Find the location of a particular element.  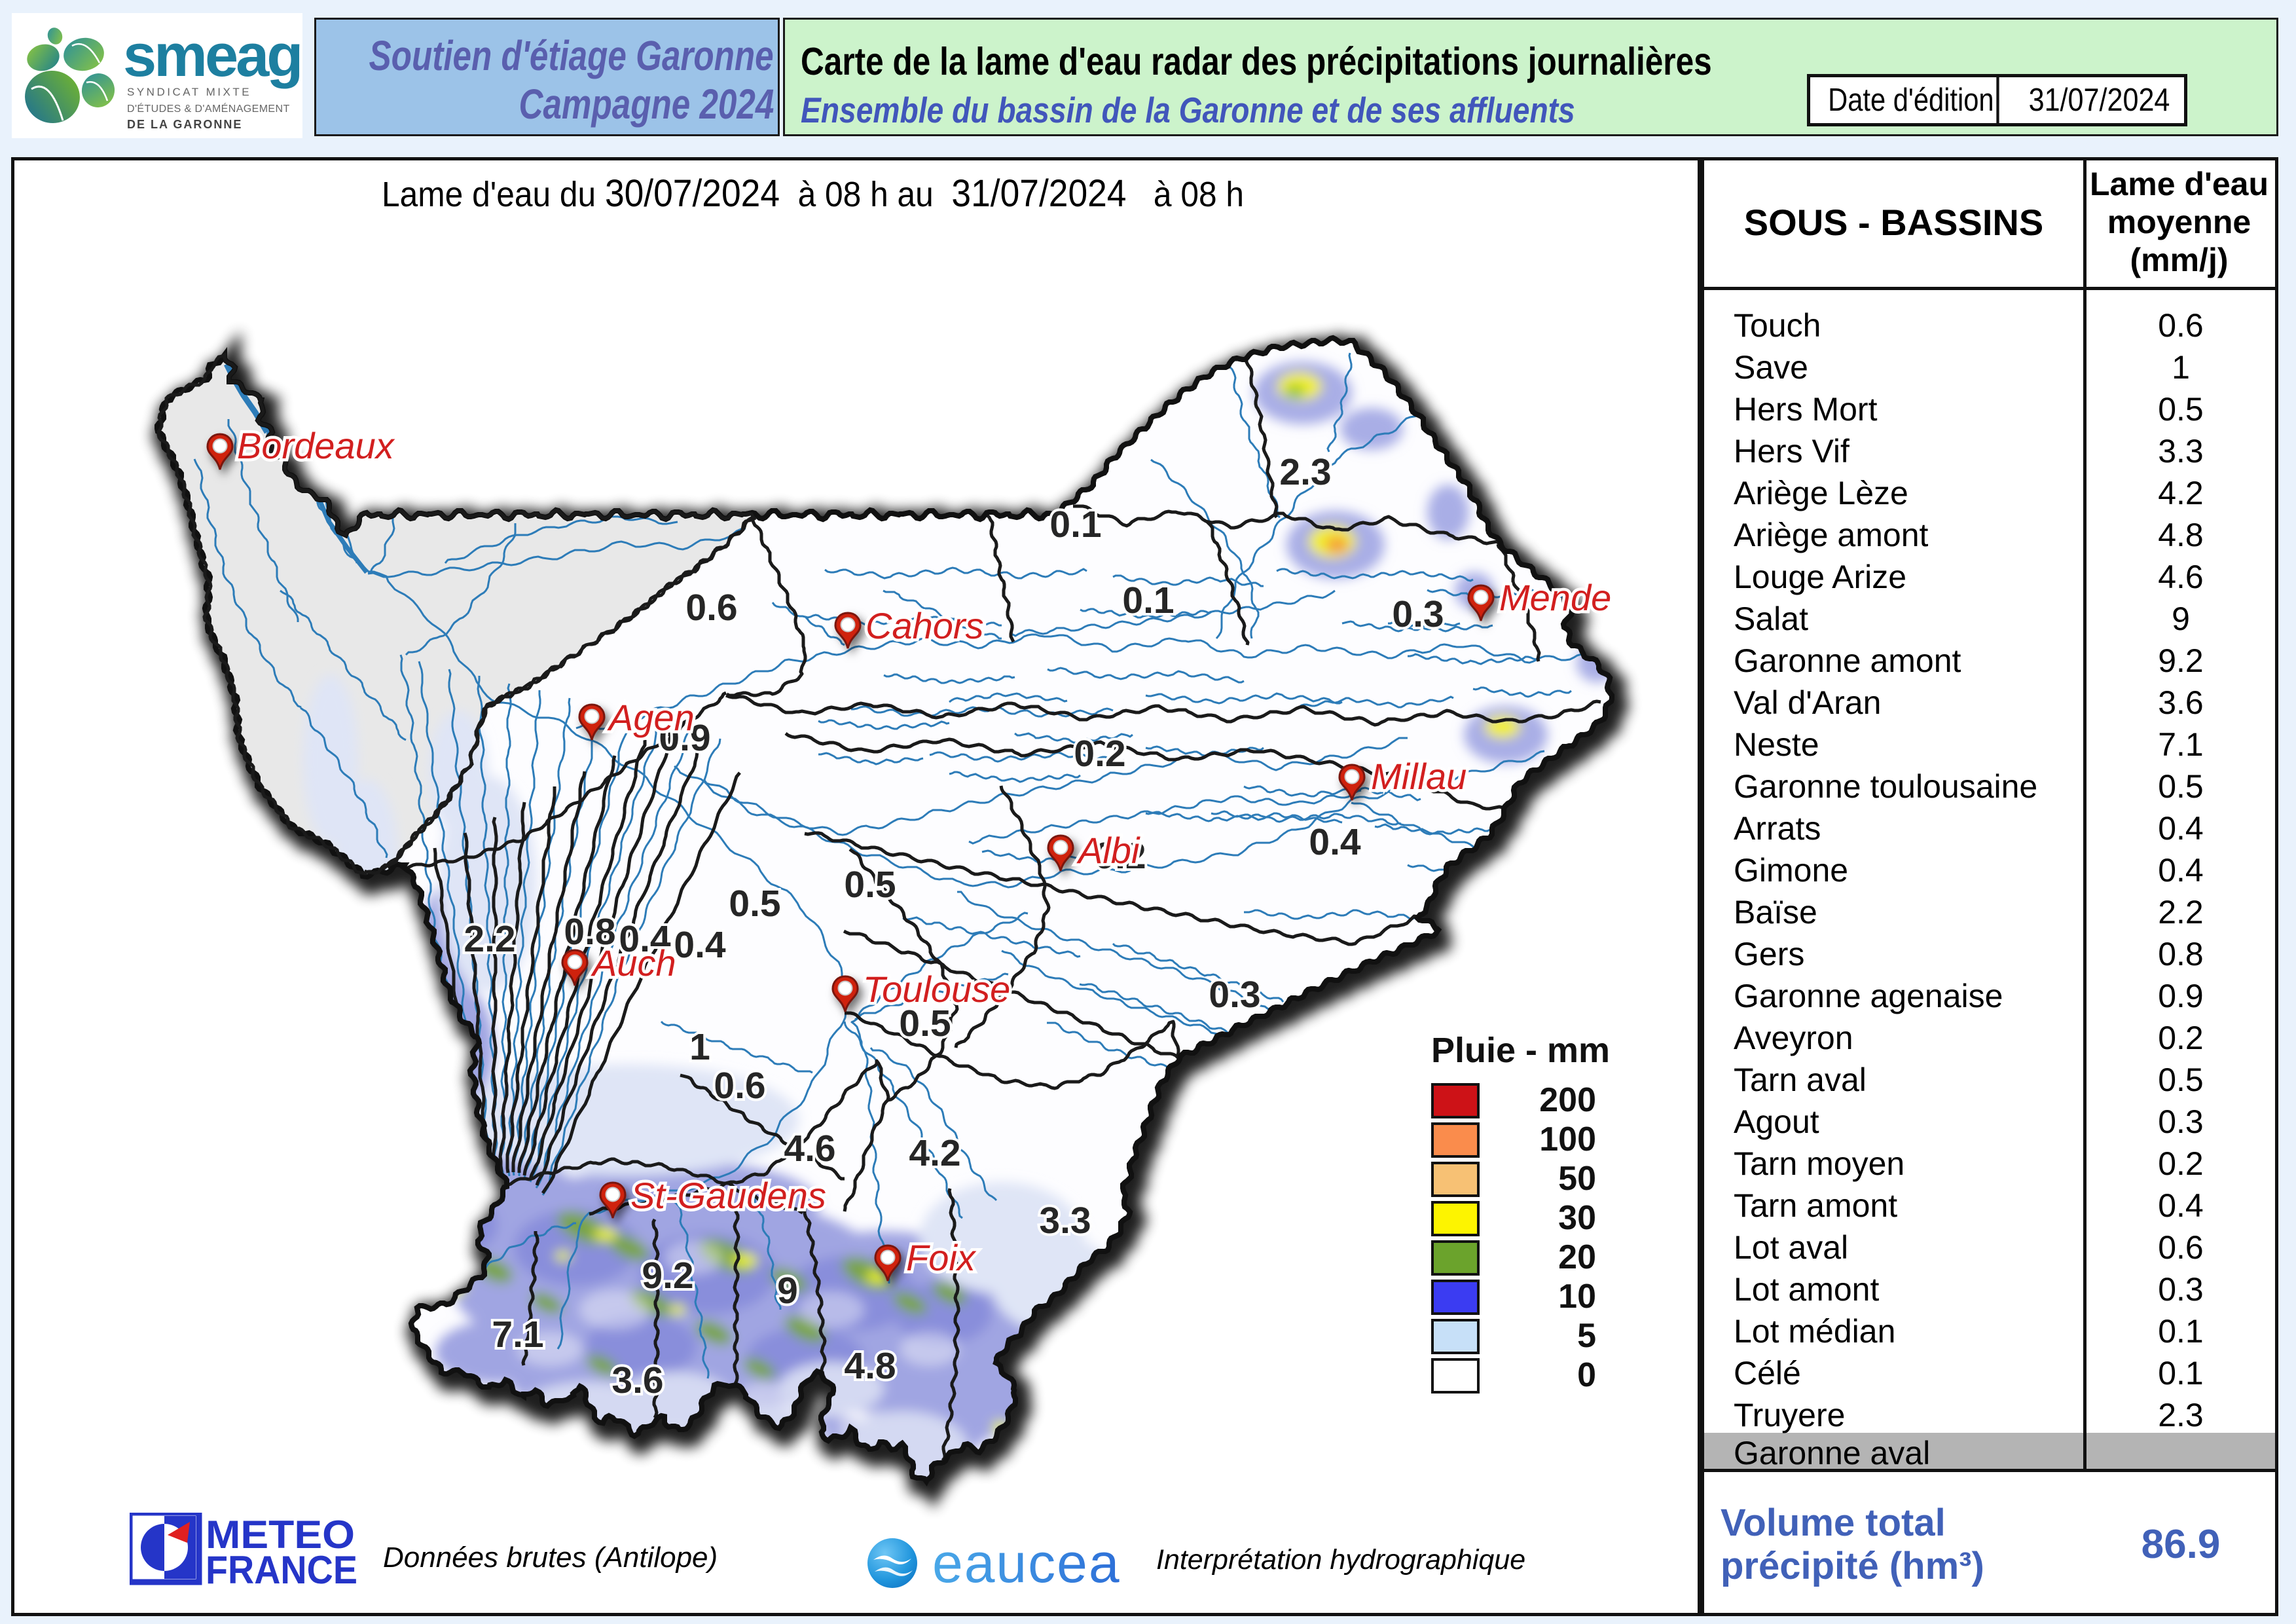

svg-text: 50 is located at coordinates (1577, 1179).